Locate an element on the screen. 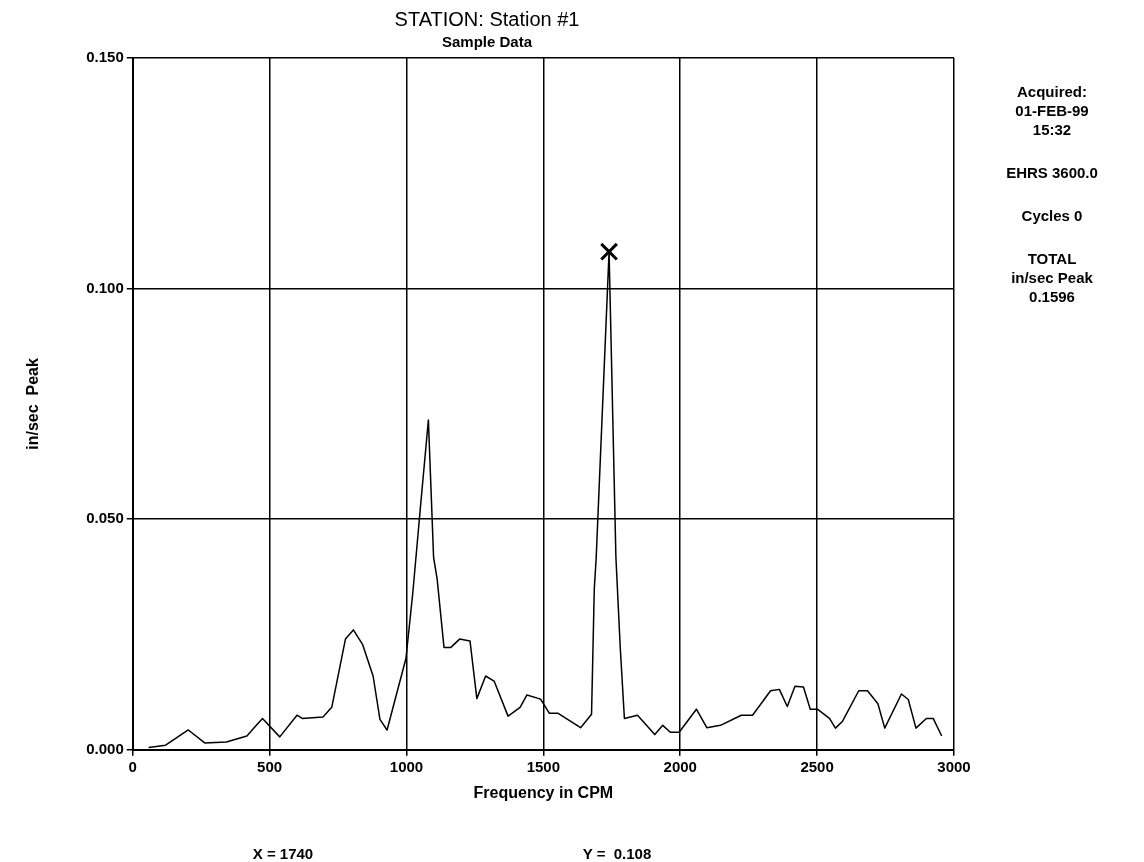 This screenshot has height=862, width=1144. text: X = 1740 is located at coordinates (283, 853).